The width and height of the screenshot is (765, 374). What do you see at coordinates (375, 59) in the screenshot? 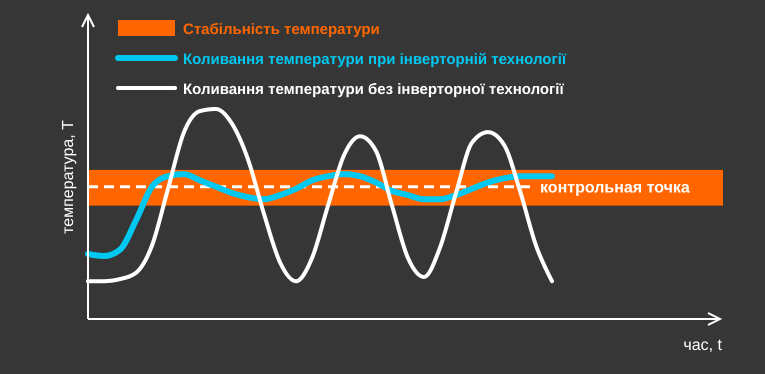
I see `legend-label: Коливання температури при інверторній технології` at bounding box center [375, 59].